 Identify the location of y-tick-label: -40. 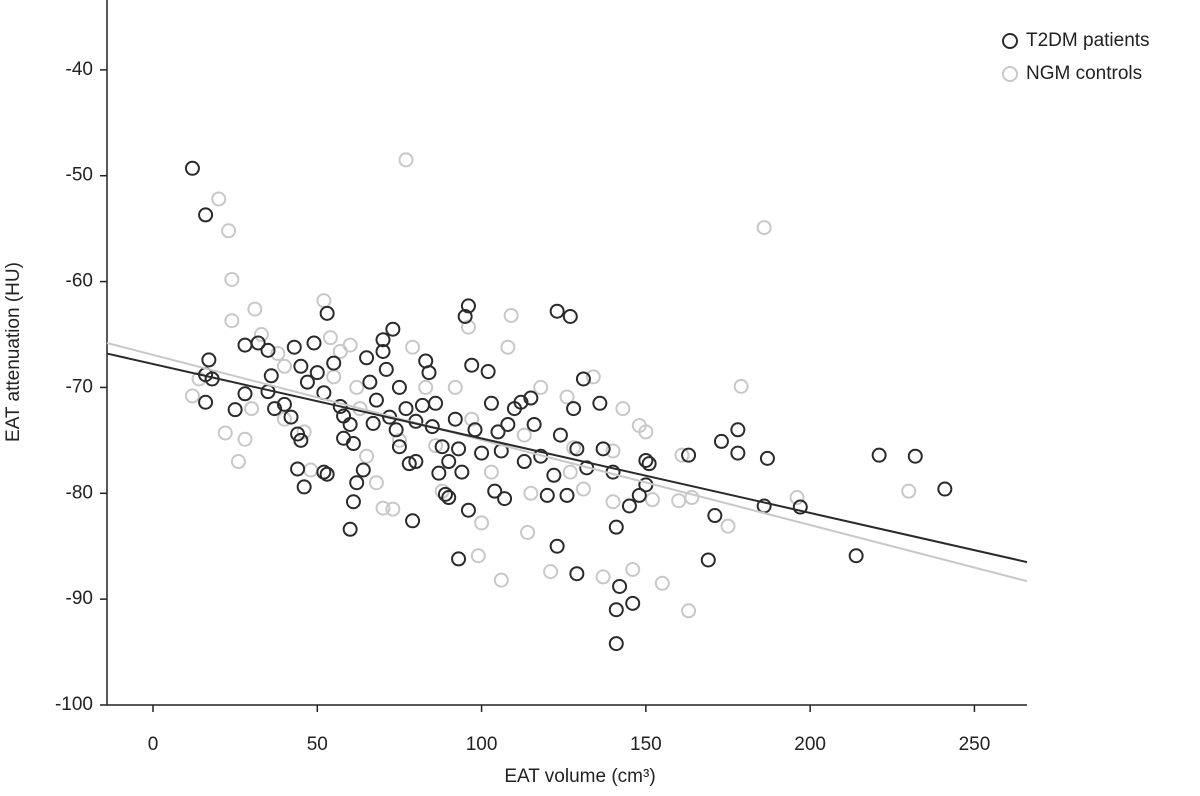
(79, 69).